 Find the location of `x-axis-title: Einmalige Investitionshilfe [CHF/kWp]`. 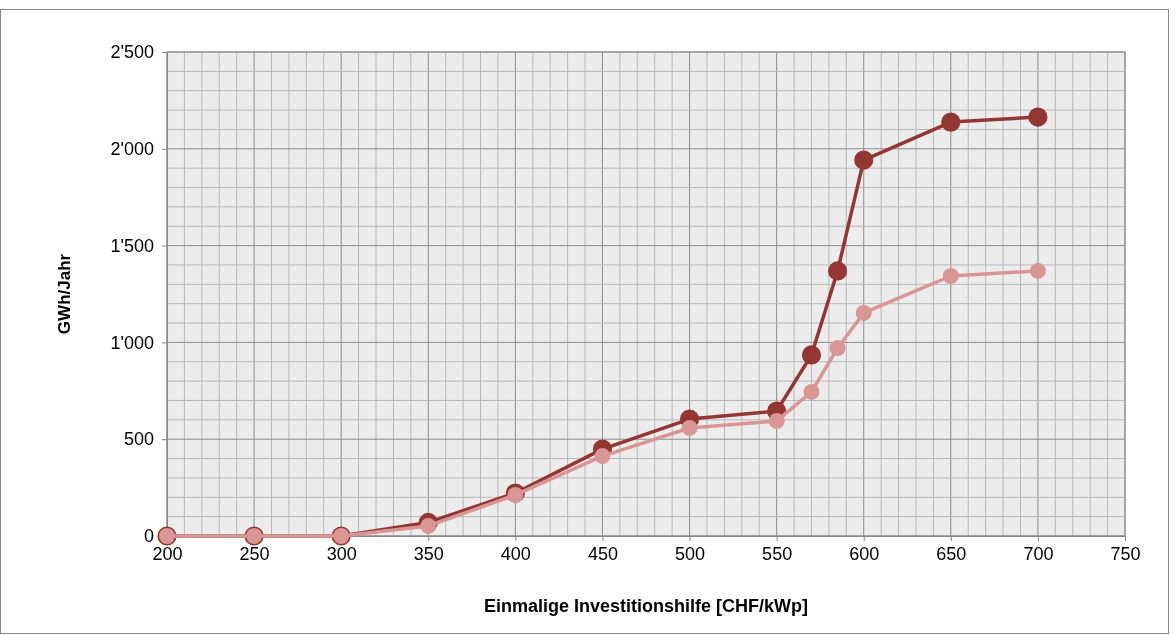

x-axis-title: Einmalige Investitionshilfe [CHF/kWp] is located at coordinates (646, 606).